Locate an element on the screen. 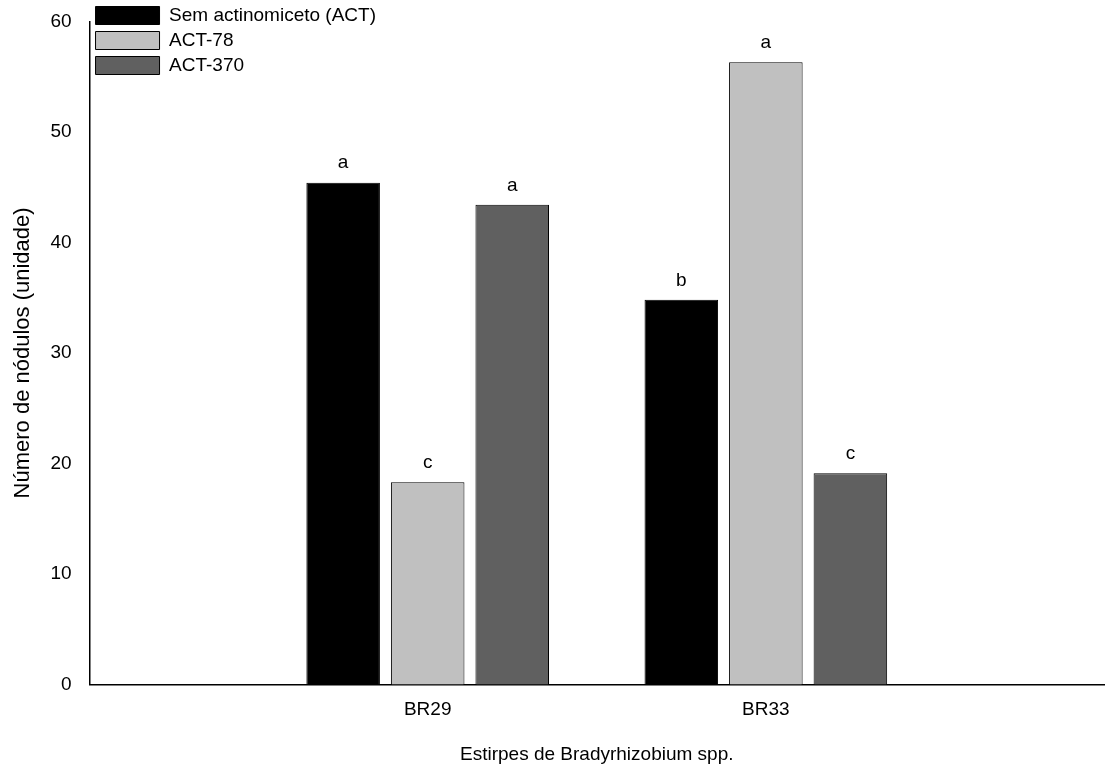 Image resolution: width=1108 pixels, height=778 pixels. y-tick-label: 0 is located at coordinates (66, 683).